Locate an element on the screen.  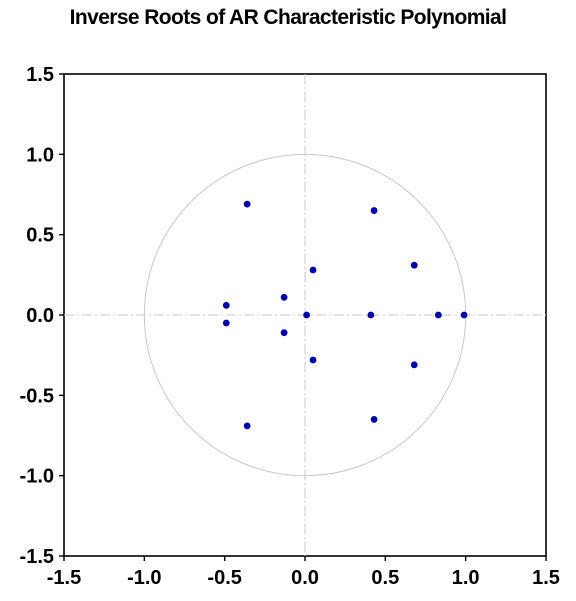
x-tick-label: -1.0 is located at coordinates (144, 578).